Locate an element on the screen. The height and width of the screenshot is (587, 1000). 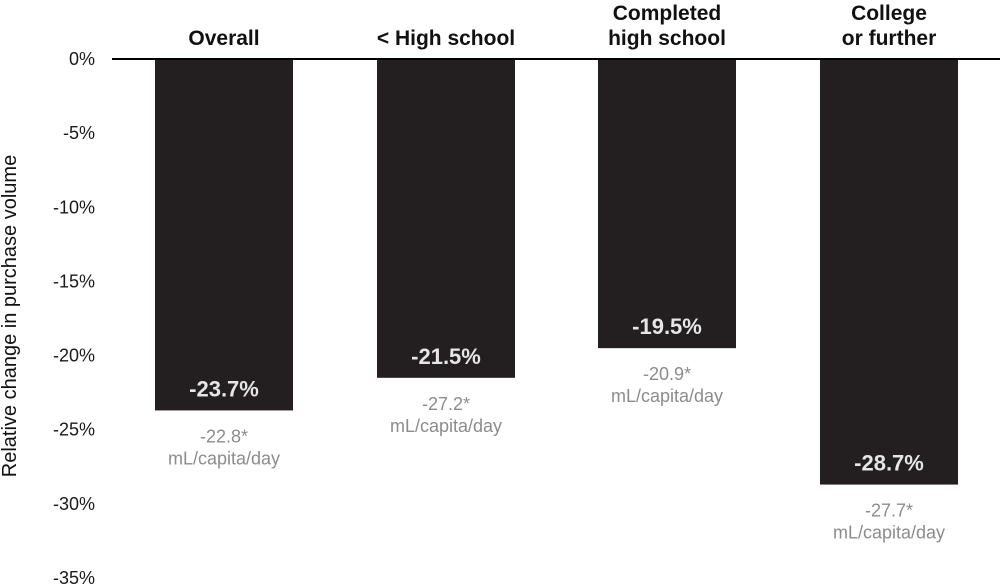
absolute-change-label: -27.7* is located at coordinates (889, 511).